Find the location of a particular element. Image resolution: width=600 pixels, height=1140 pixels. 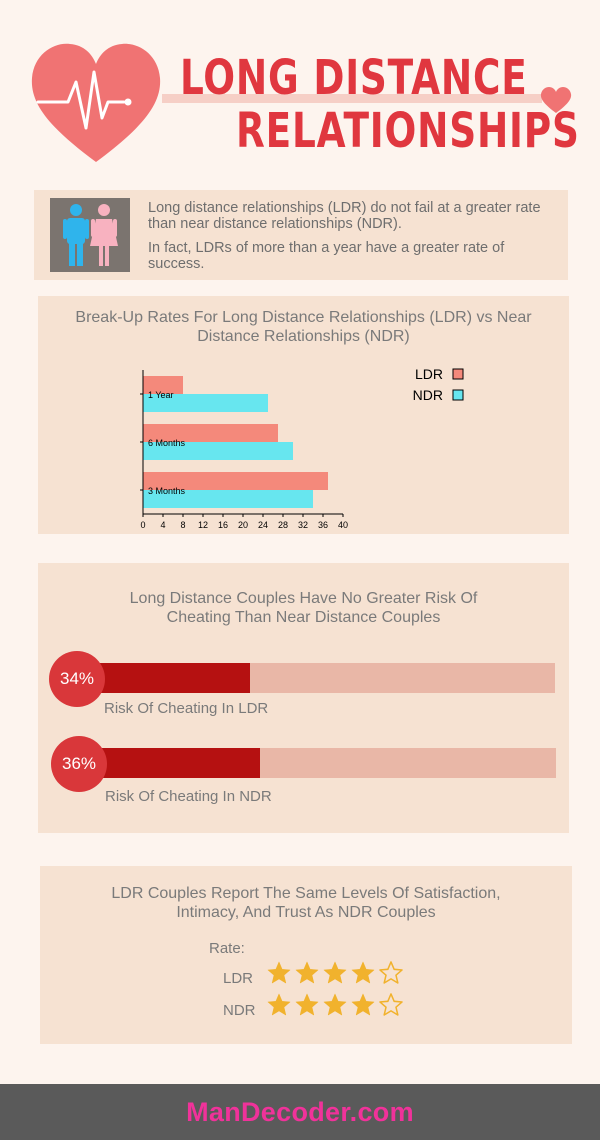

x-tick-label-6: 24 is located at coordinates (263, 525).